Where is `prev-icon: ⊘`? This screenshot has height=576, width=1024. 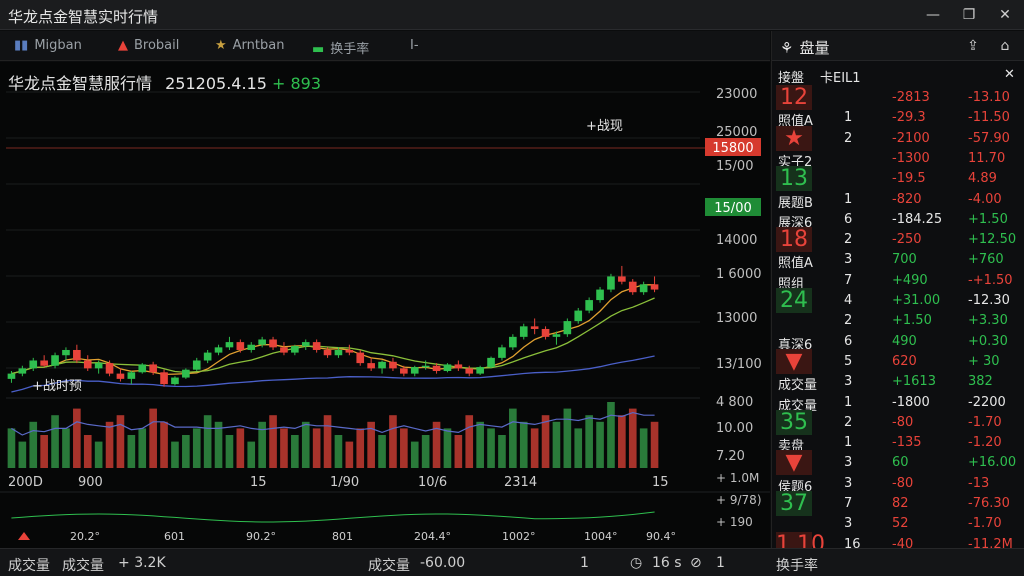
prev-icon: ⊘ is located at coordinates (696, 563).